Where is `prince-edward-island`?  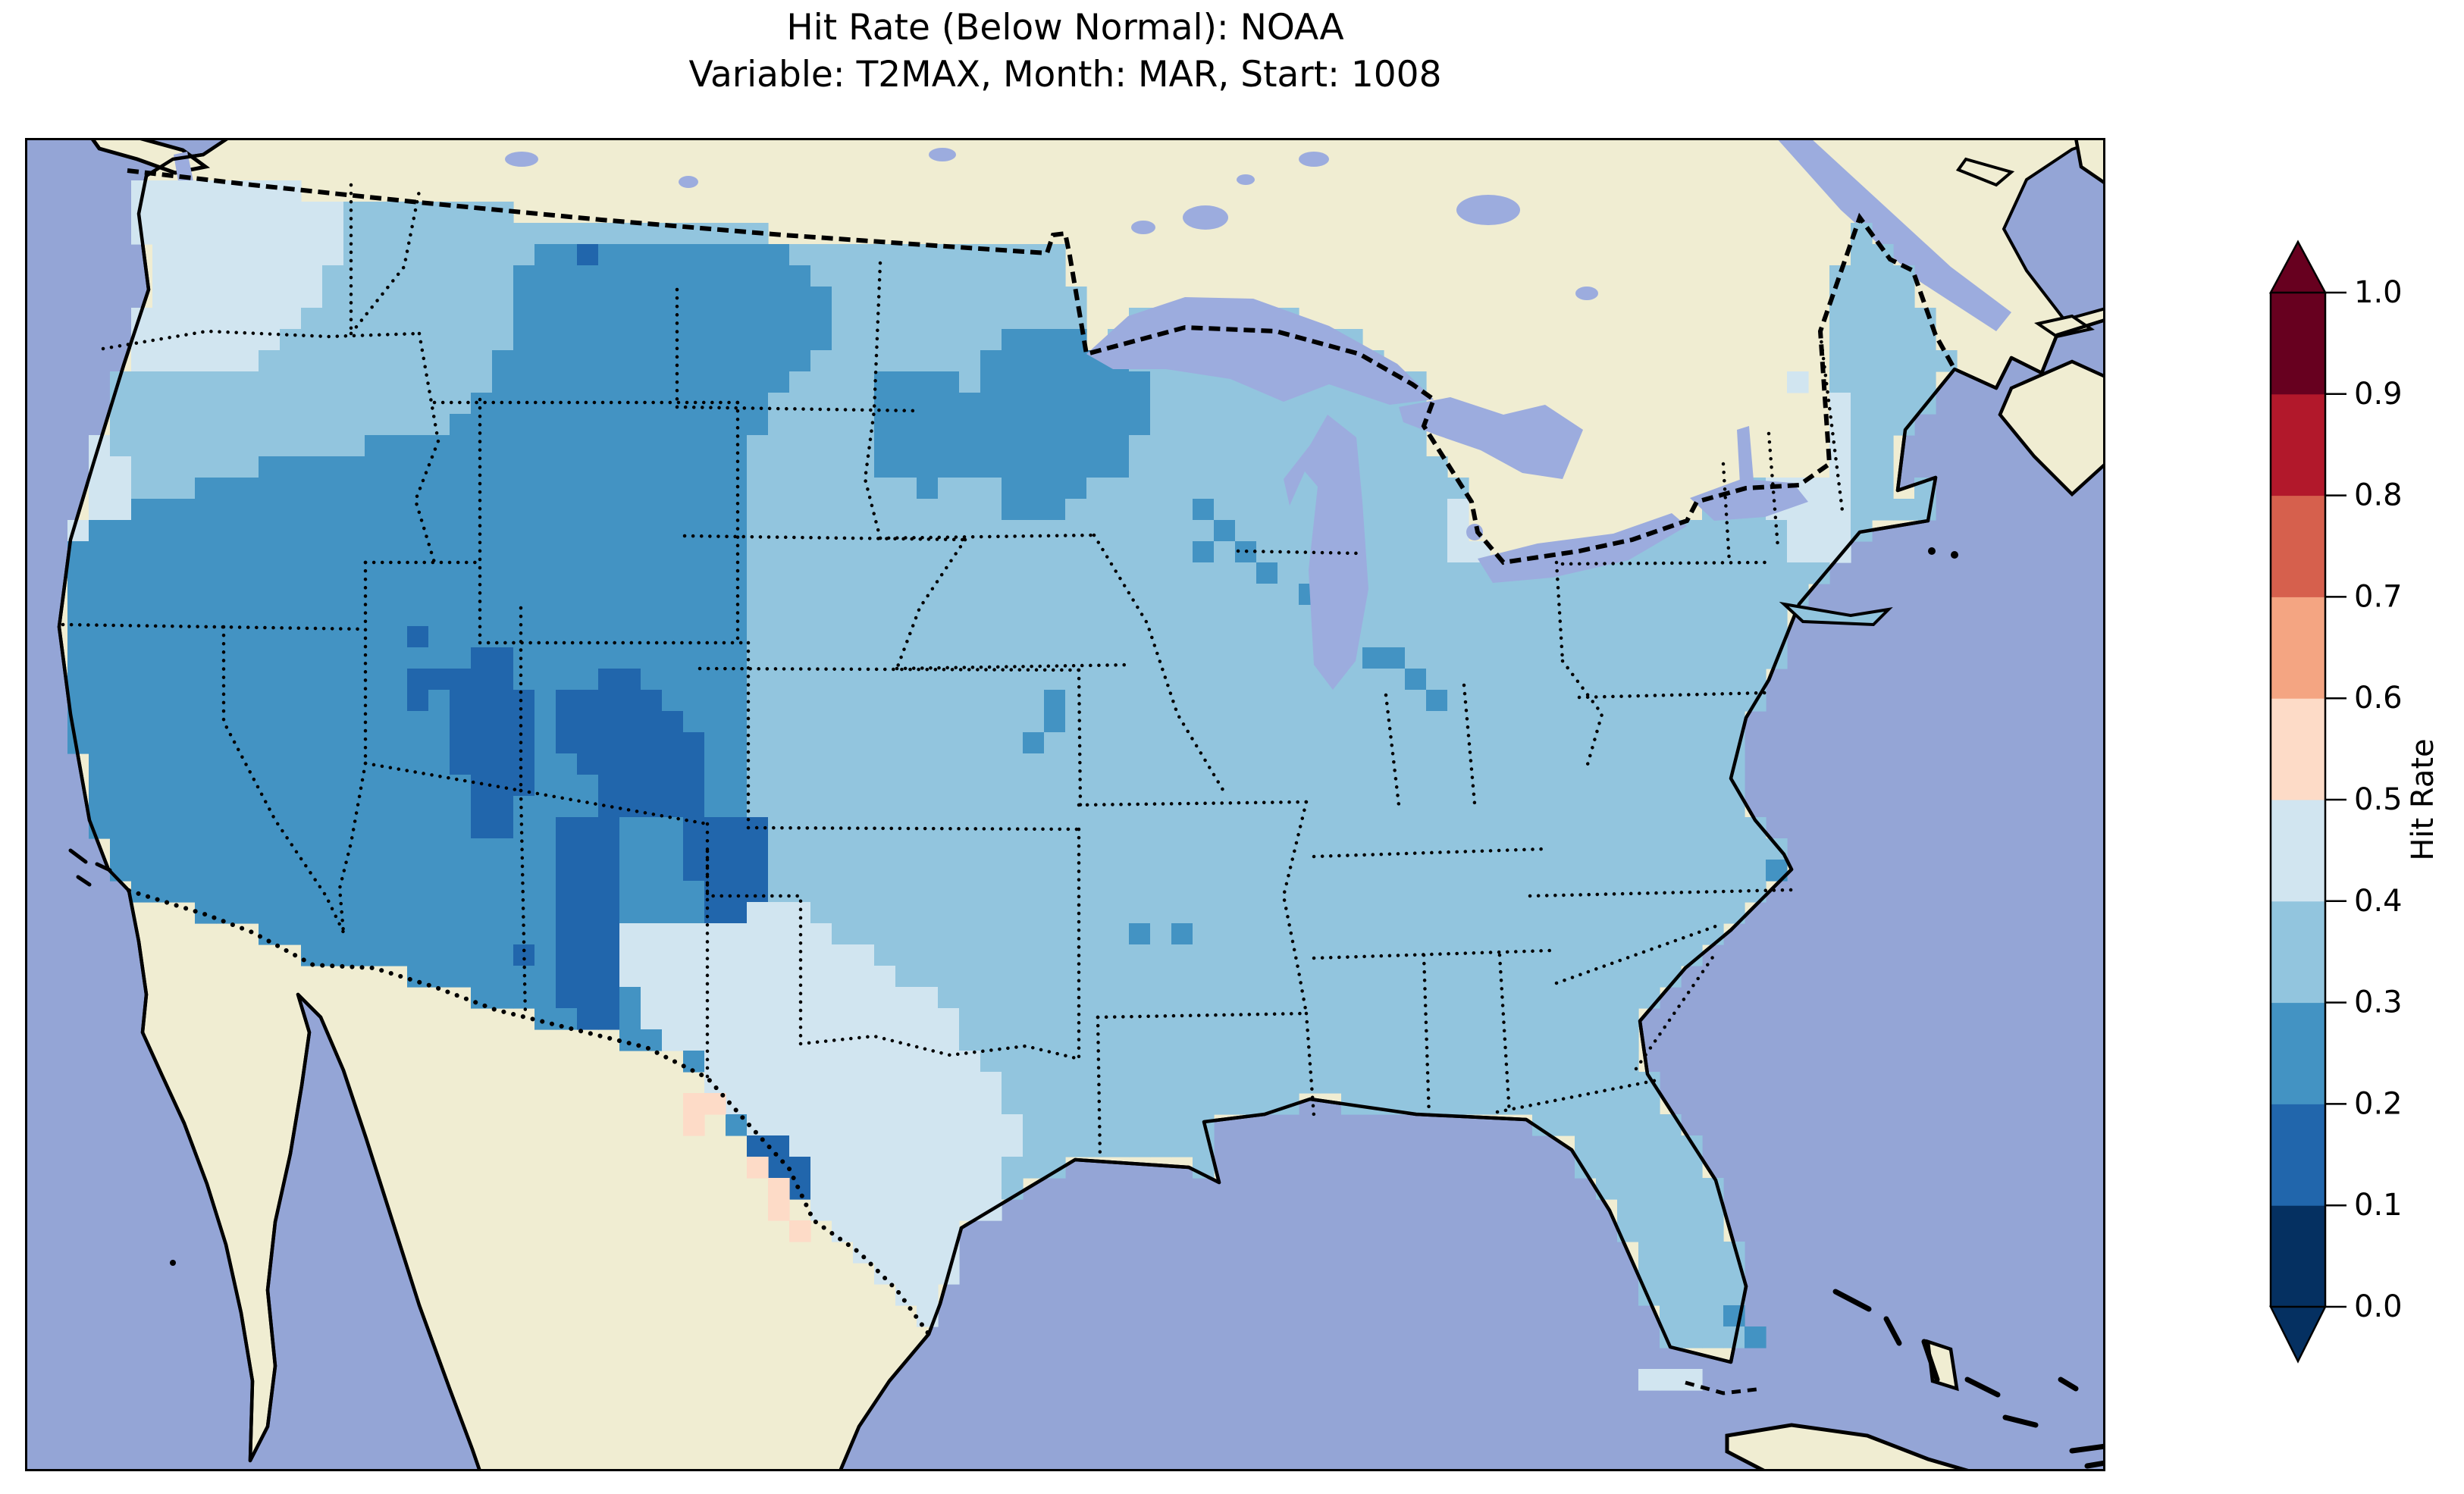 prince-edward-island is located at coordinates (2064, 326).